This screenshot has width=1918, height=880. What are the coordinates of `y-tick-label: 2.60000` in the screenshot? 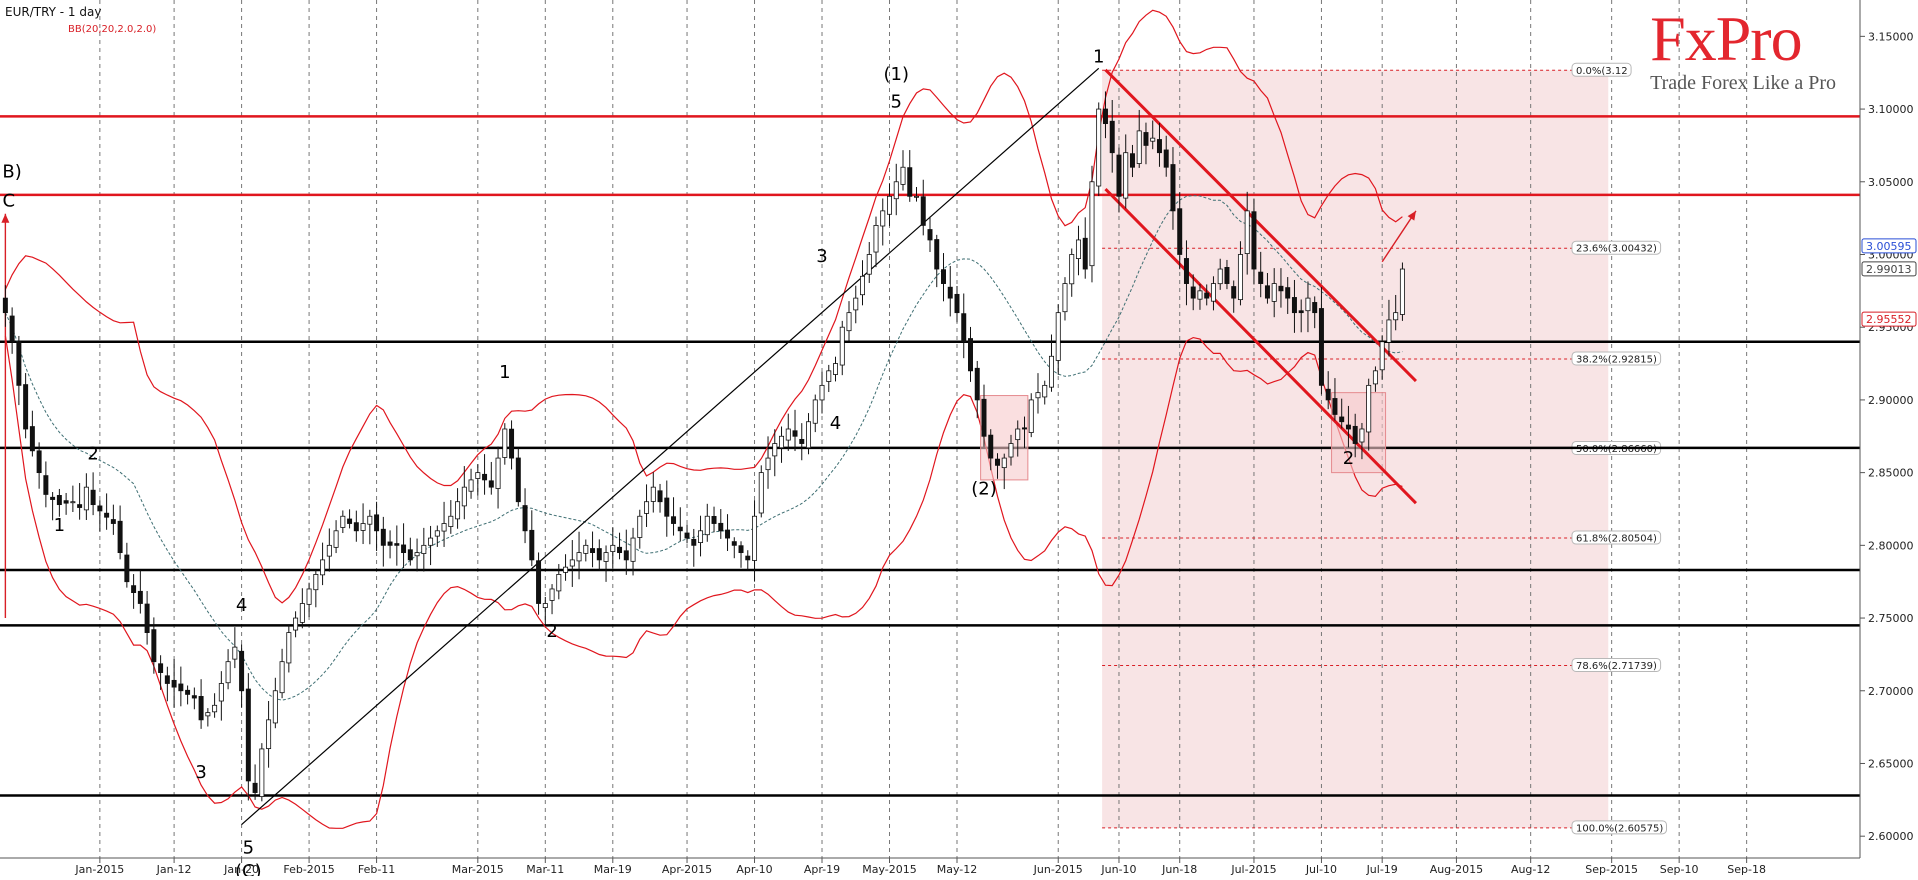 It's located at (1891, 836).